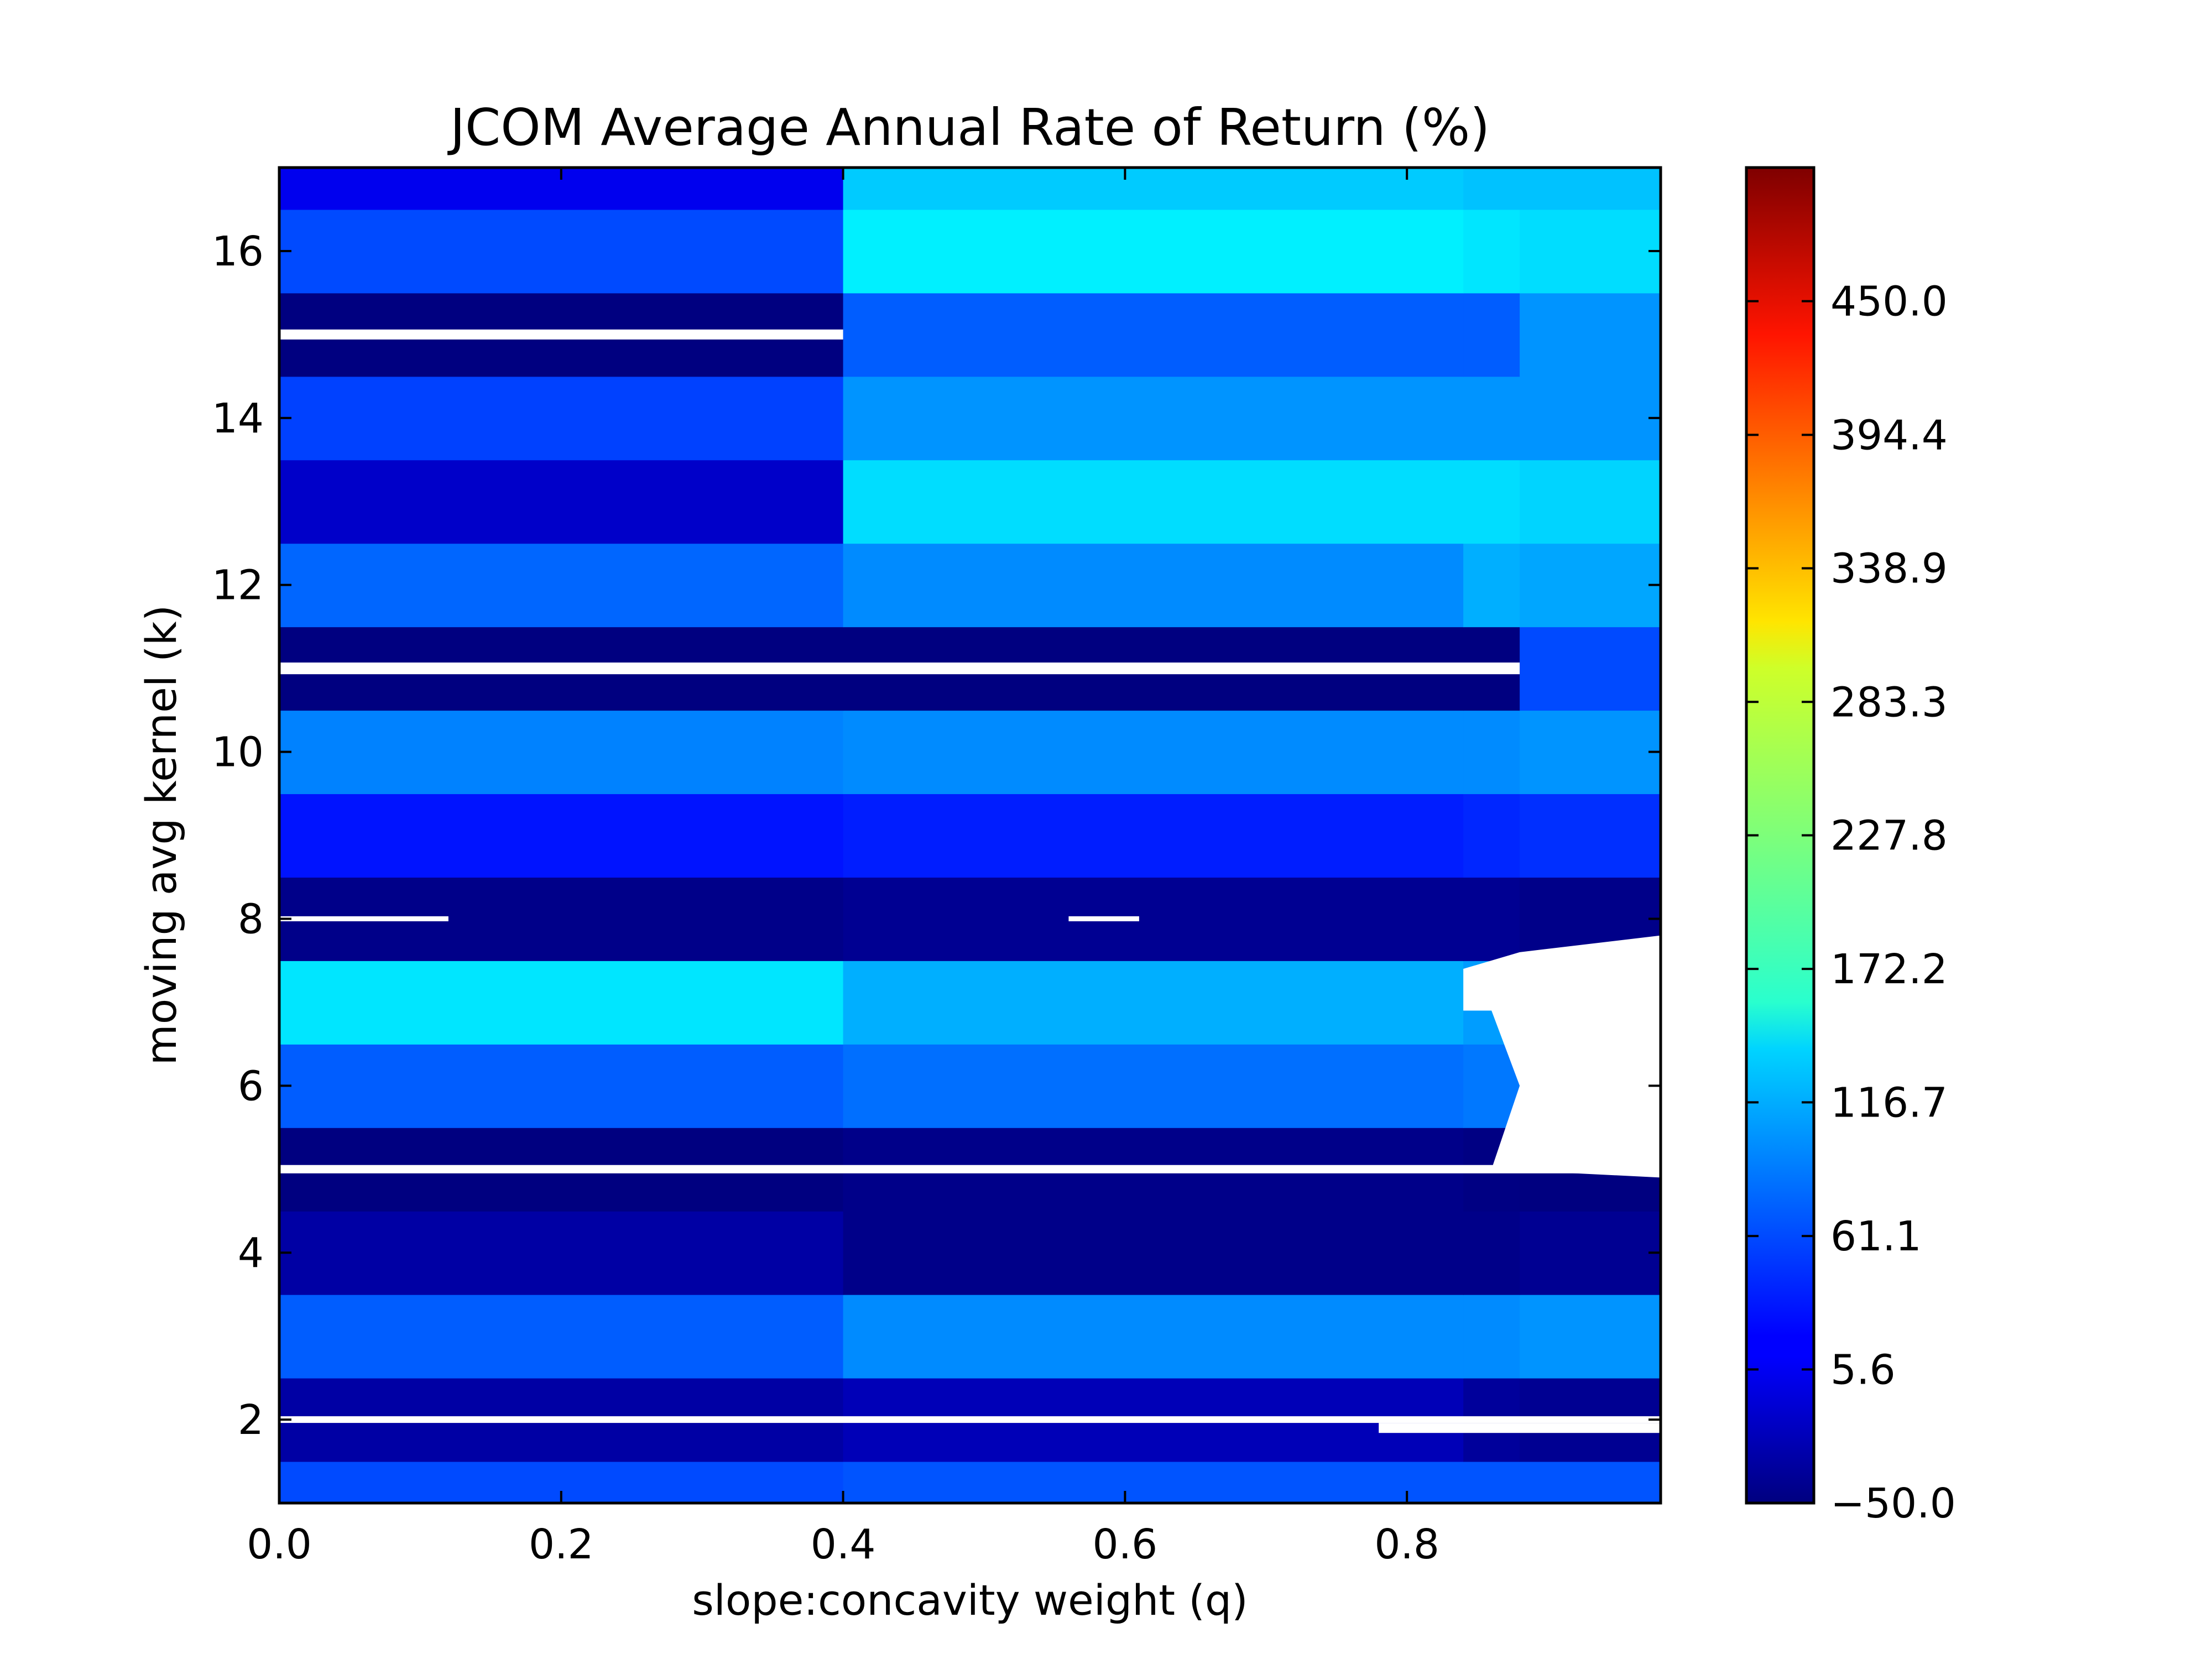 This screenshot has height=1659, width=2212. I want to click on colorbar-tick-label: 227.8, so click(1889, 836).